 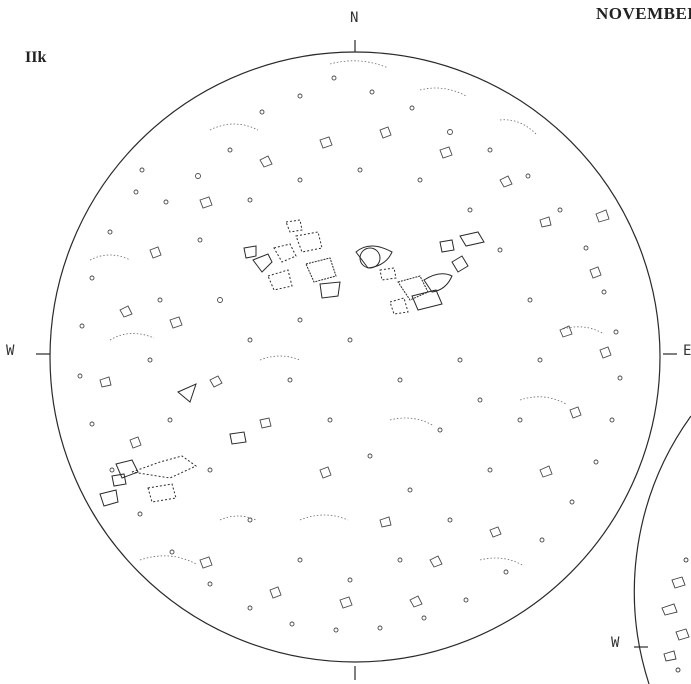 I want to click on secondary-disk-features, so click(x=675, y=615).